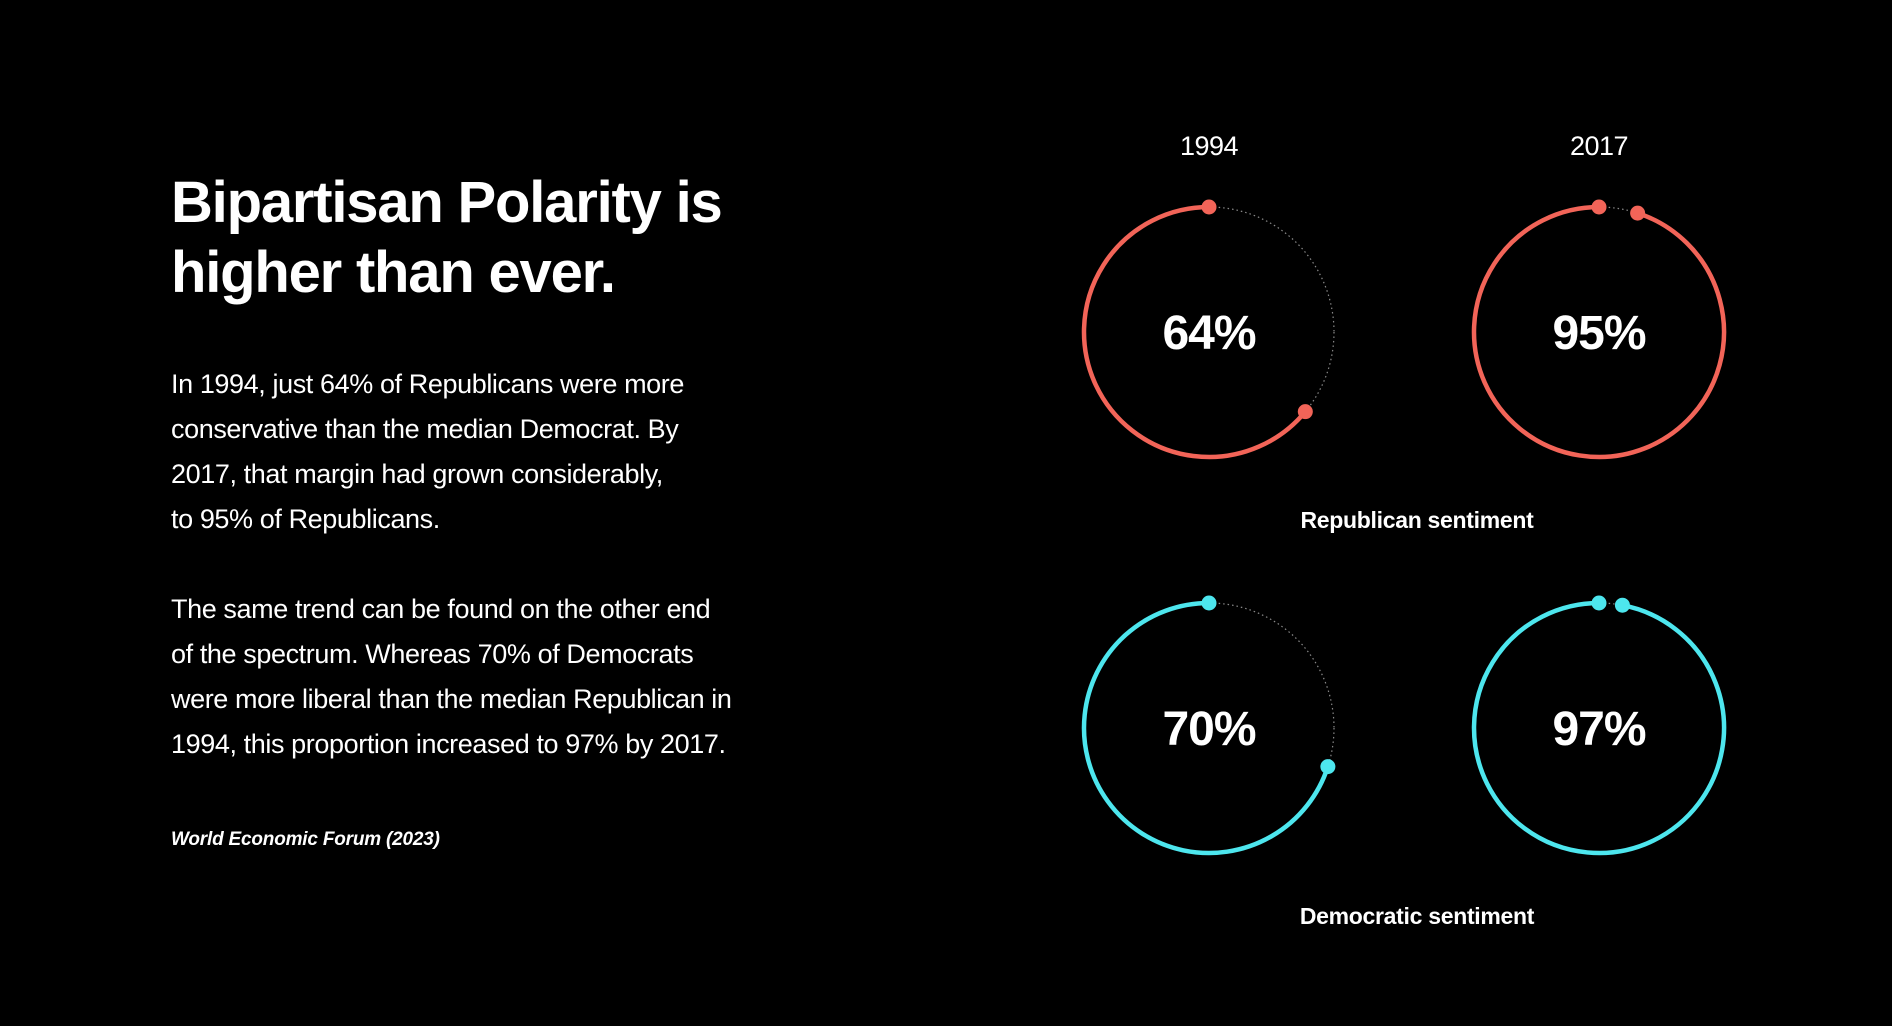 This screenshot has height=1026, width=1892. I want to click on group-label-democratic: Democratic sentiment, so click(1417, 916).